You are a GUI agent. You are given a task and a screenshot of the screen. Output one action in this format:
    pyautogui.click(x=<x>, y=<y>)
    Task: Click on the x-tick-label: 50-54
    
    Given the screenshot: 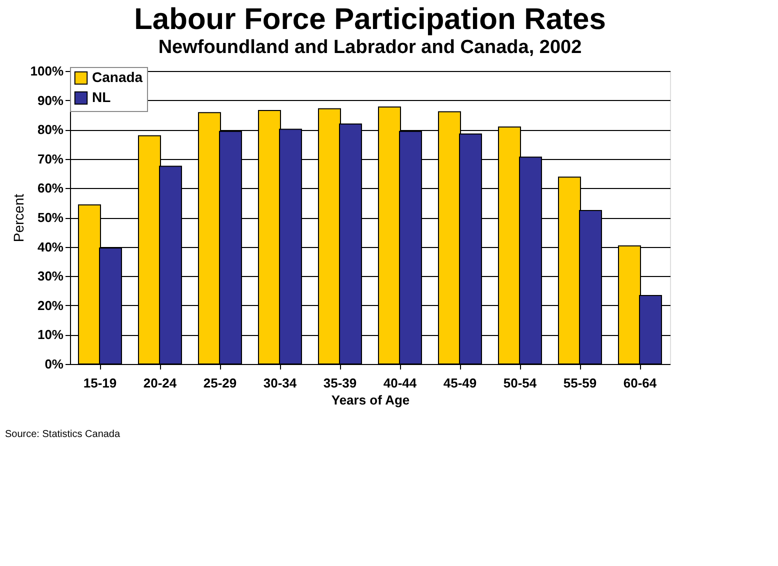 What is the action you would take?
    pyautogui.click(x=520, y=383)
    